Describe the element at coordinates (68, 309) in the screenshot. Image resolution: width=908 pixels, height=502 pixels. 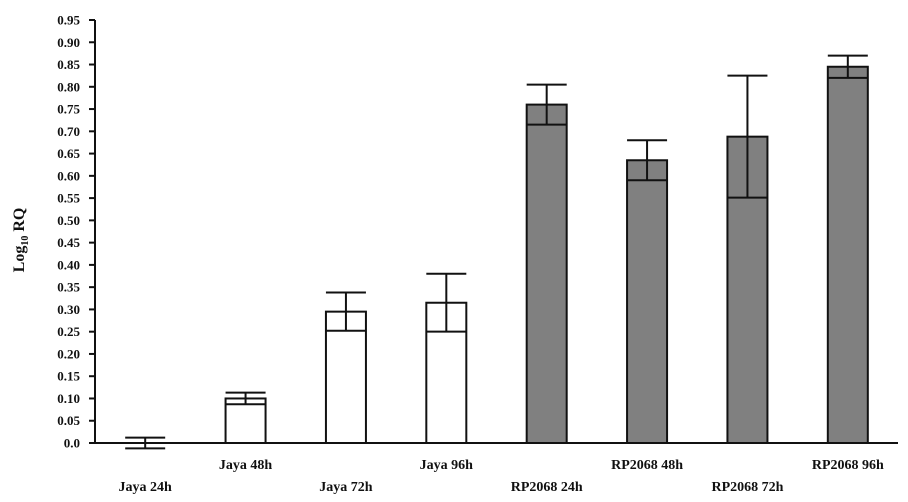
I see `y-tick-label: 0.30` at that location.